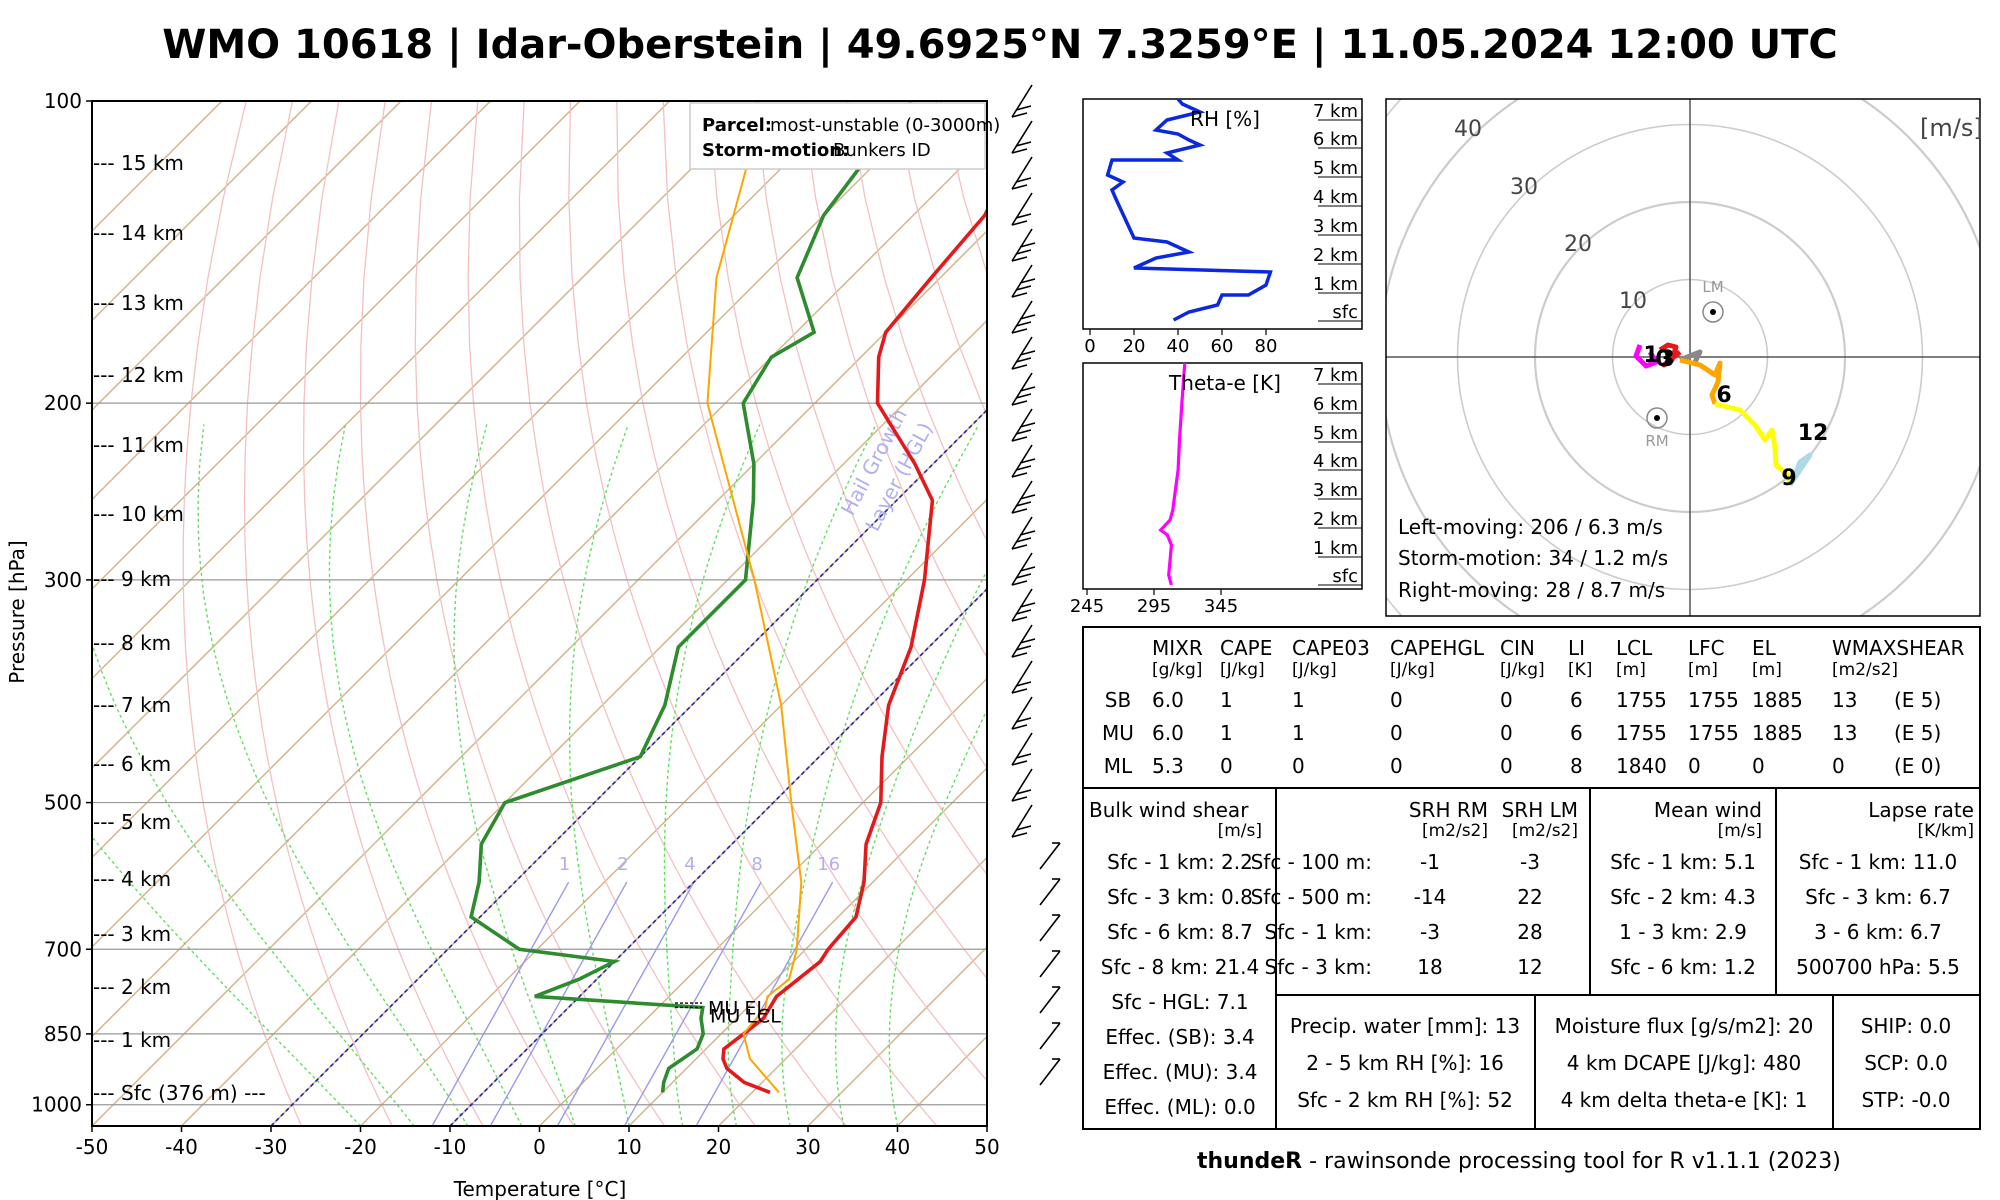 The image size is (2000, 1200). I want to click on mu-lcl-label: MU LCL, so click(745, 1016).